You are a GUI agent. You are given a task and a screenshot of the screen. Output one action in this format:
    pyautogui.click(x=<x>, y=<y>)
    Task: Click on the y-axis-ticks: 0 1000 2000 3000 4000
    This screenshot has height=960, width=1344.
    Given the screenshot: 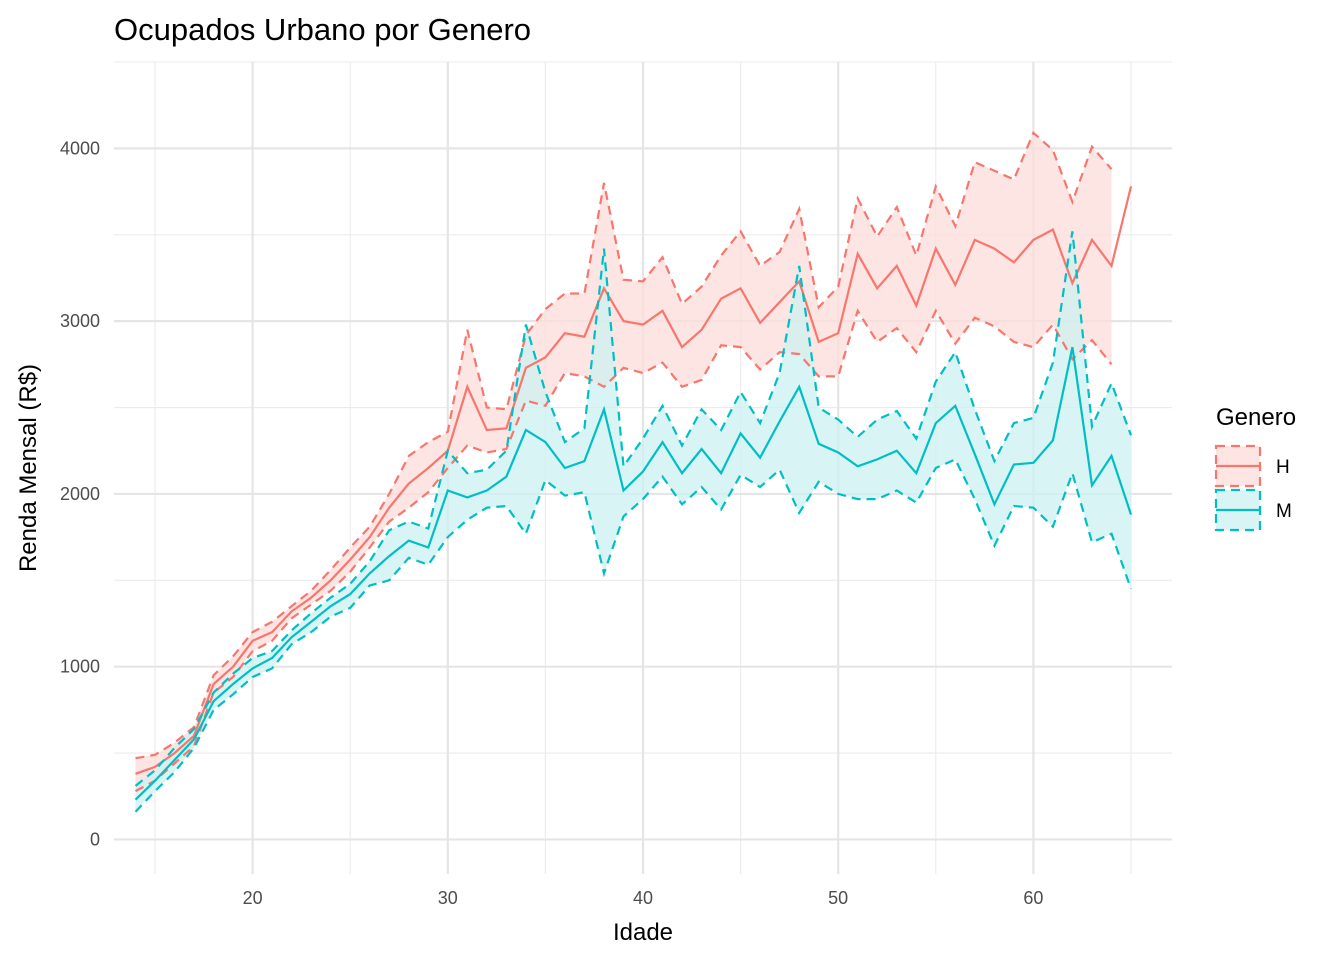 What is the action you would take?
    pyautogui.click(x=80, y=493)
    